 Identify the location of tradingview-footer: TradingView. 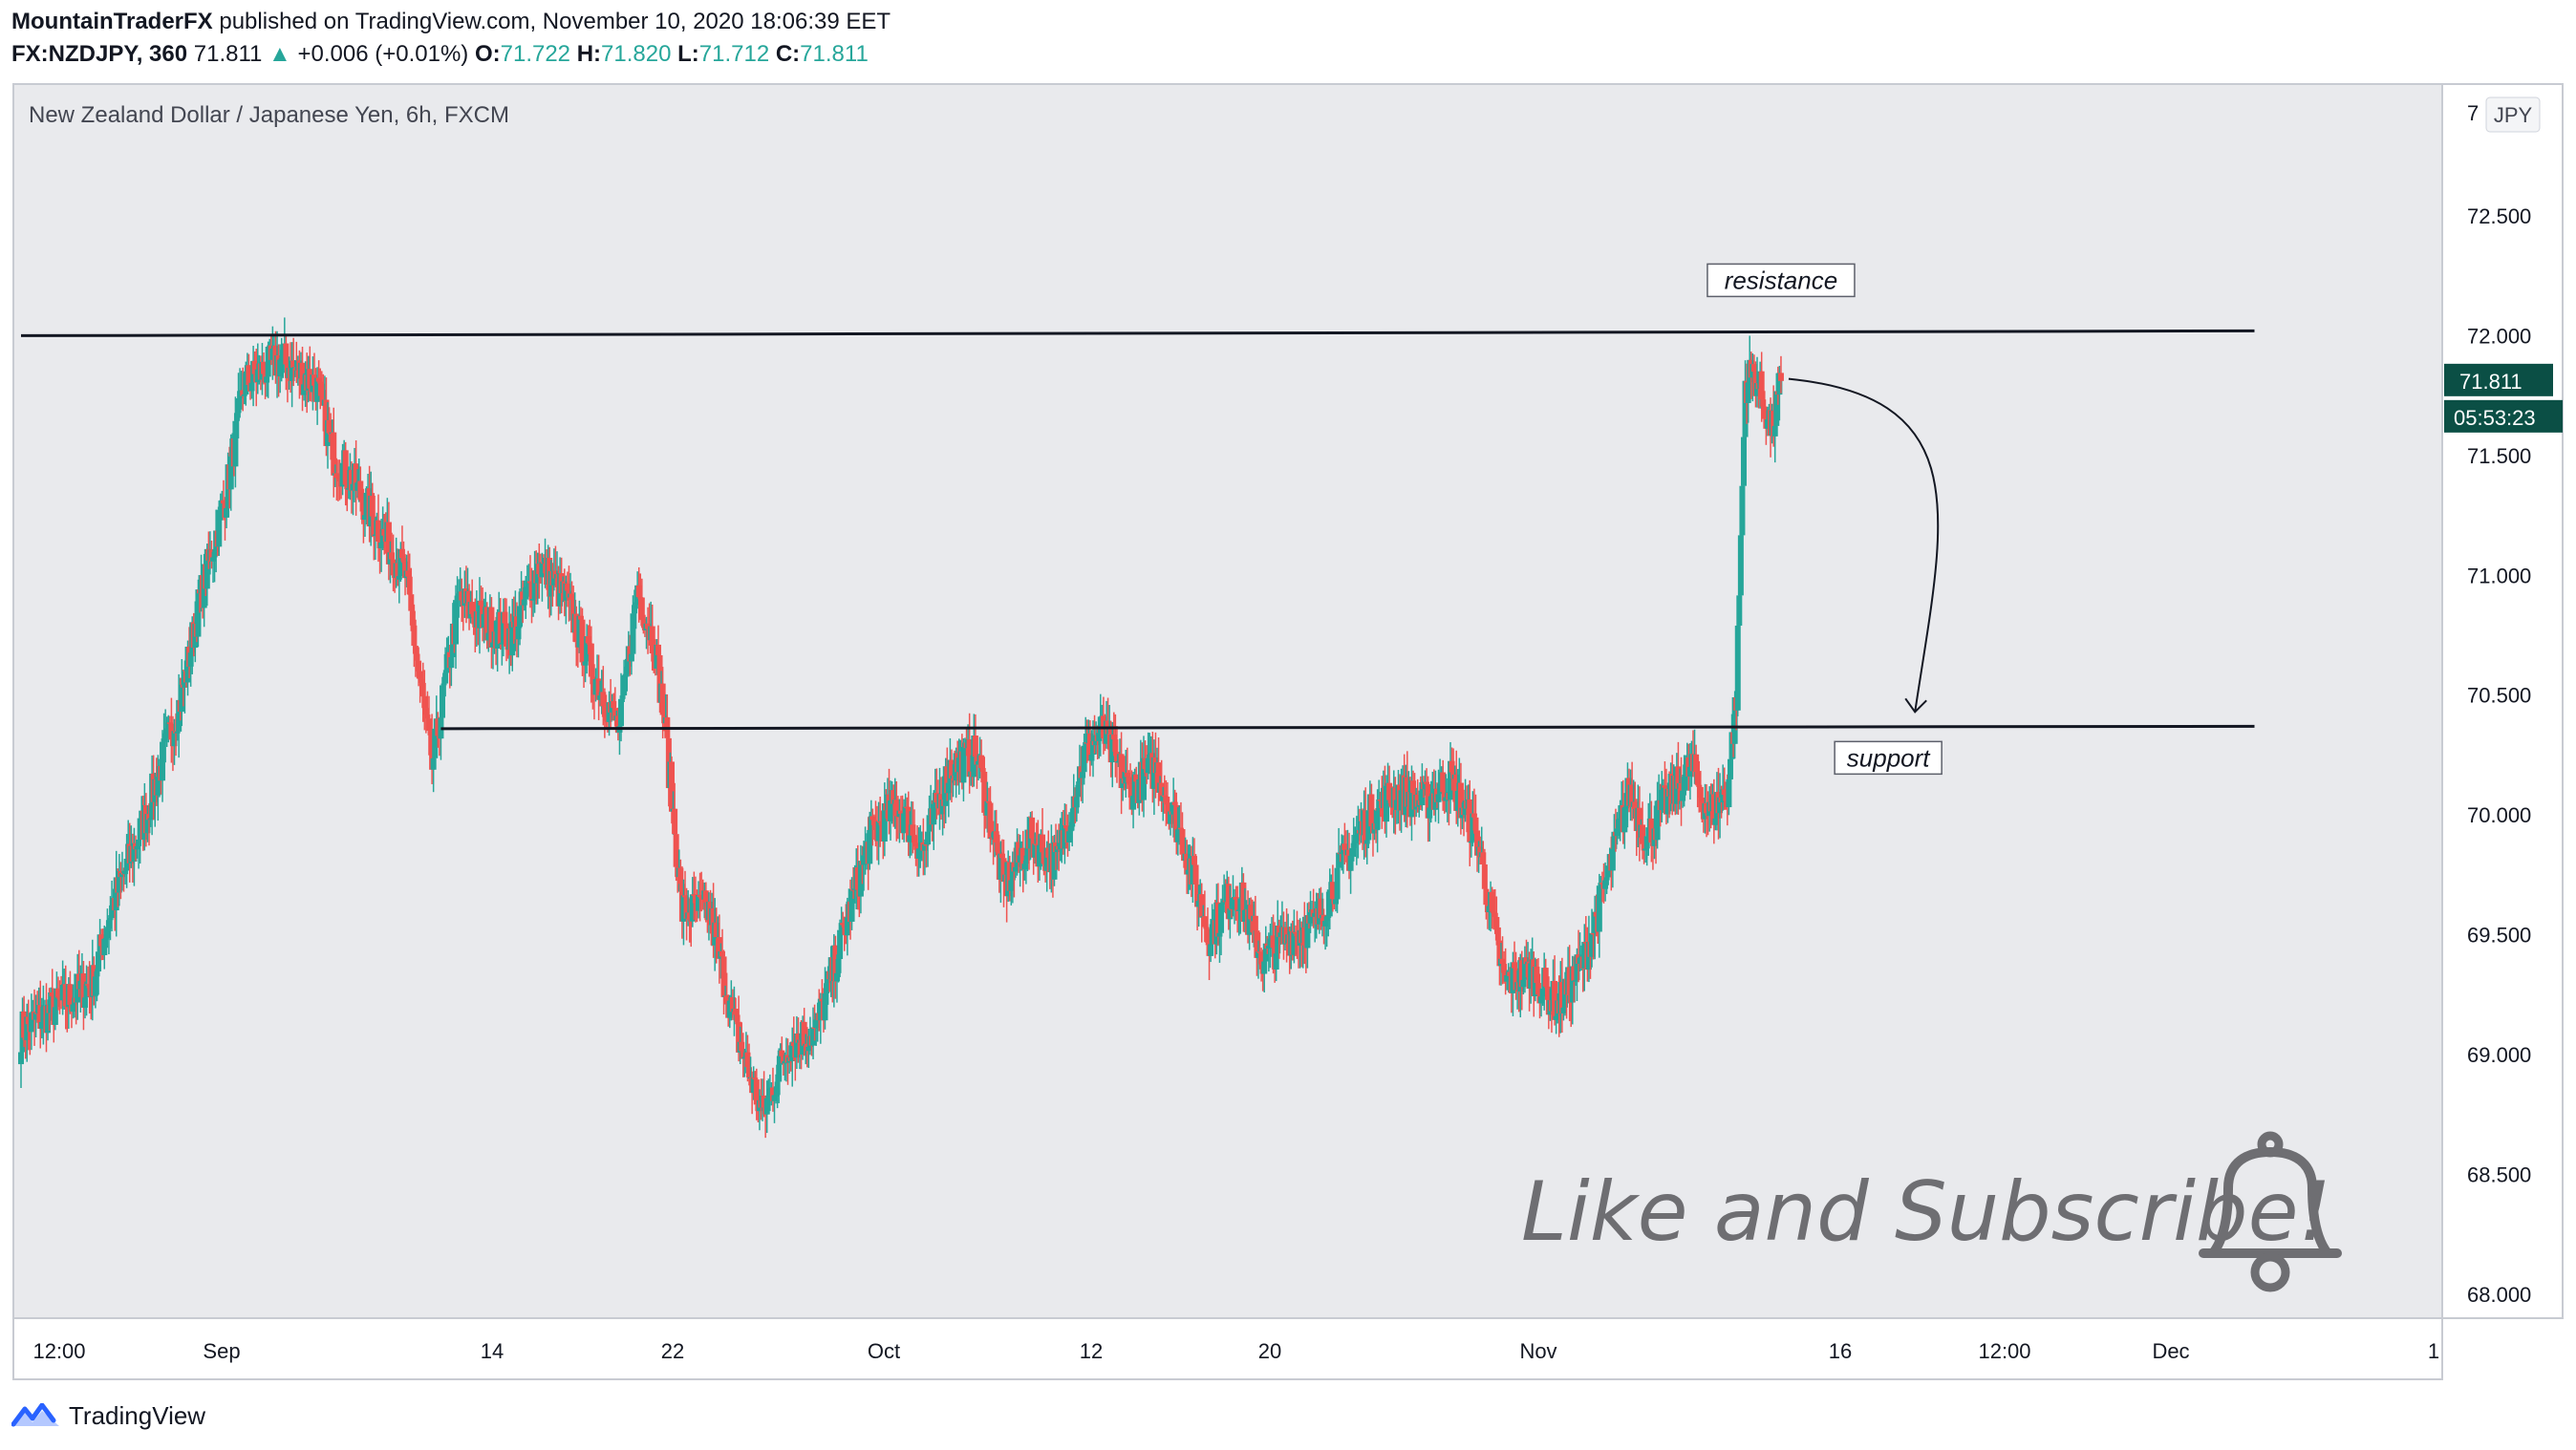
(108, 1416).